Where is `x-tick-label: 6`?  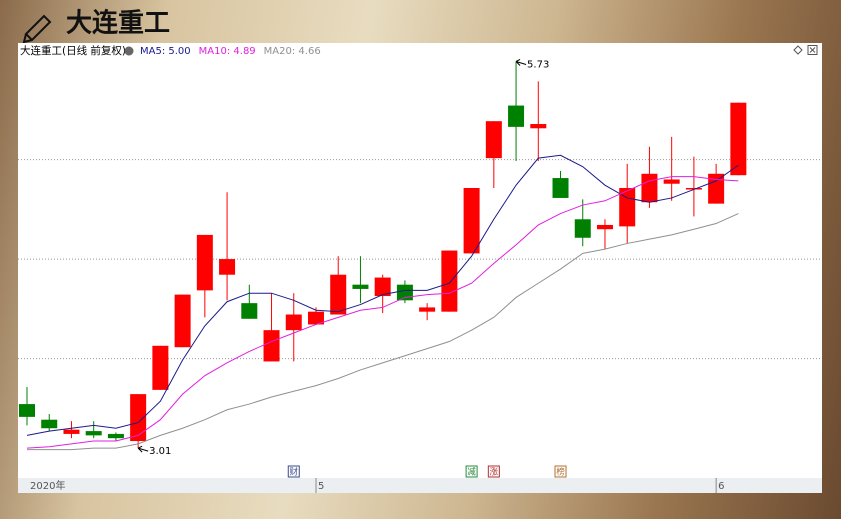 x-tick-label: 6 is located at coordinates (721, 486).